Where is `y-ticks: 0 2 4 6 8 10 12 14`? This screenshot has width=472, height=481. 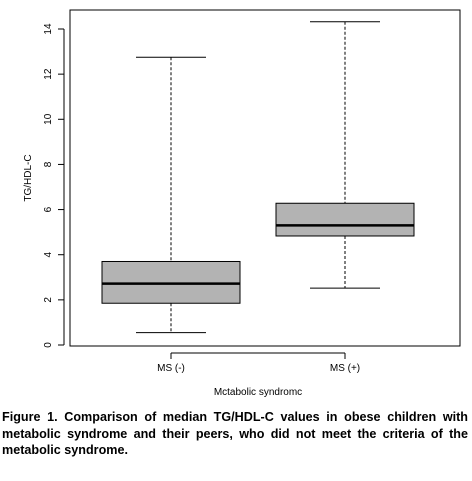 y-ticks: 0 2 4 6 8 10 12 14 is located at coordinates (53, 185).